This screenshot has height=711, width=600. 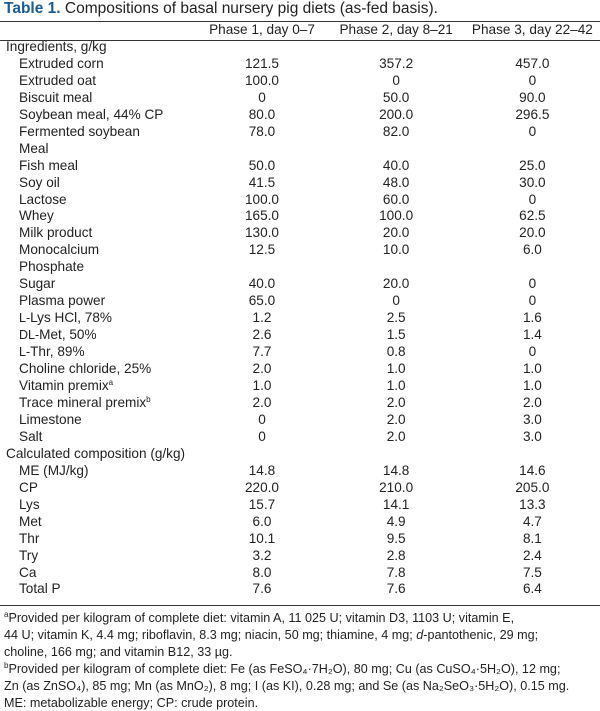 I want to click on header-cell, so click(x=98, y=30).